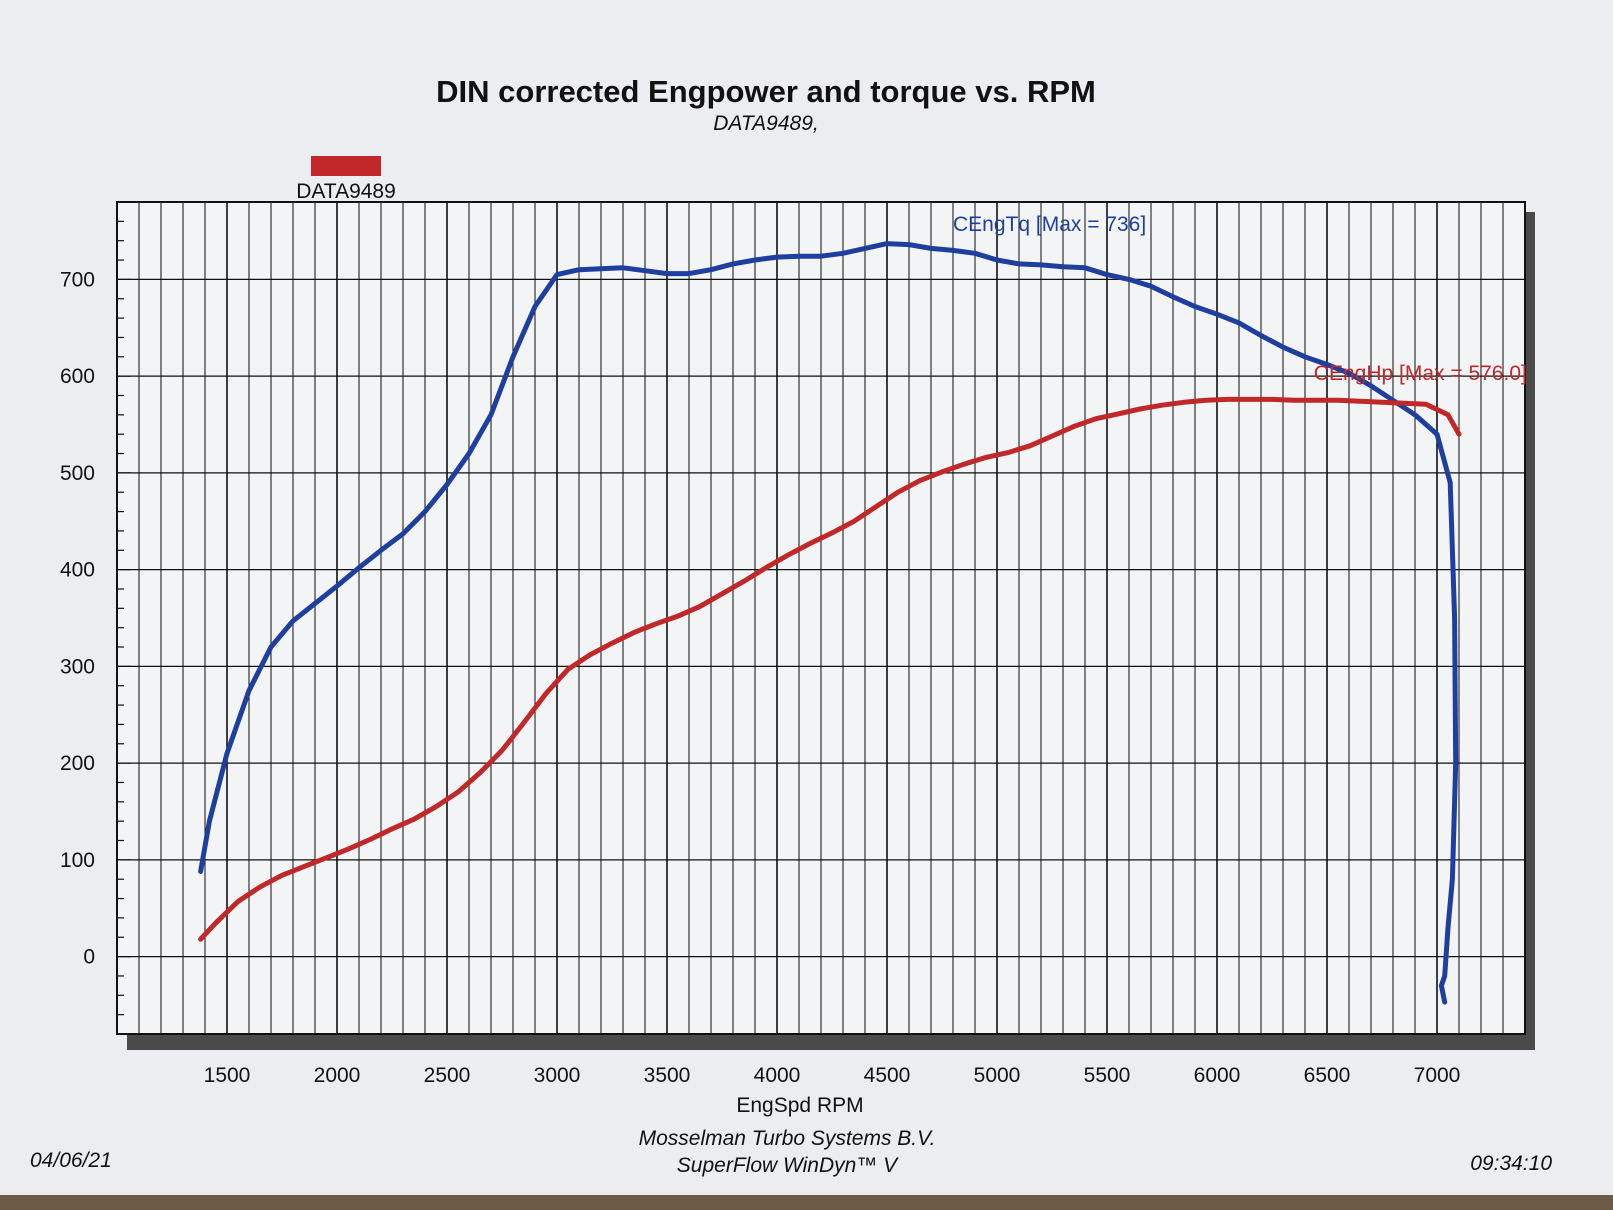 This screenshot has height=1210, width=1613. What do you see at coordinates (77, 570) in the screenshot?
I see `y-tick-label: 400` at bounding box center [77, 570].